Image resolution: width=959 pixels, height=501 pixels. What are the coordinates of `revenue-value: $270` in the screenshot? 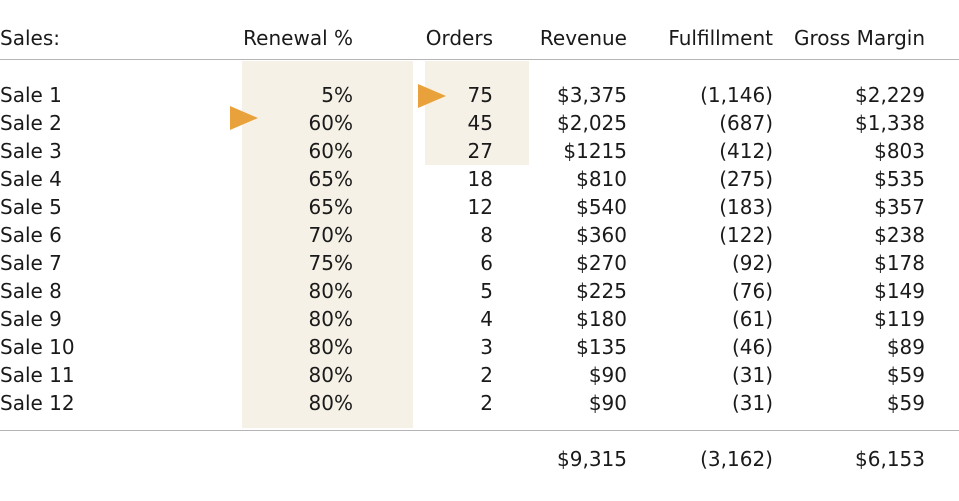 It's located at (601, 263).